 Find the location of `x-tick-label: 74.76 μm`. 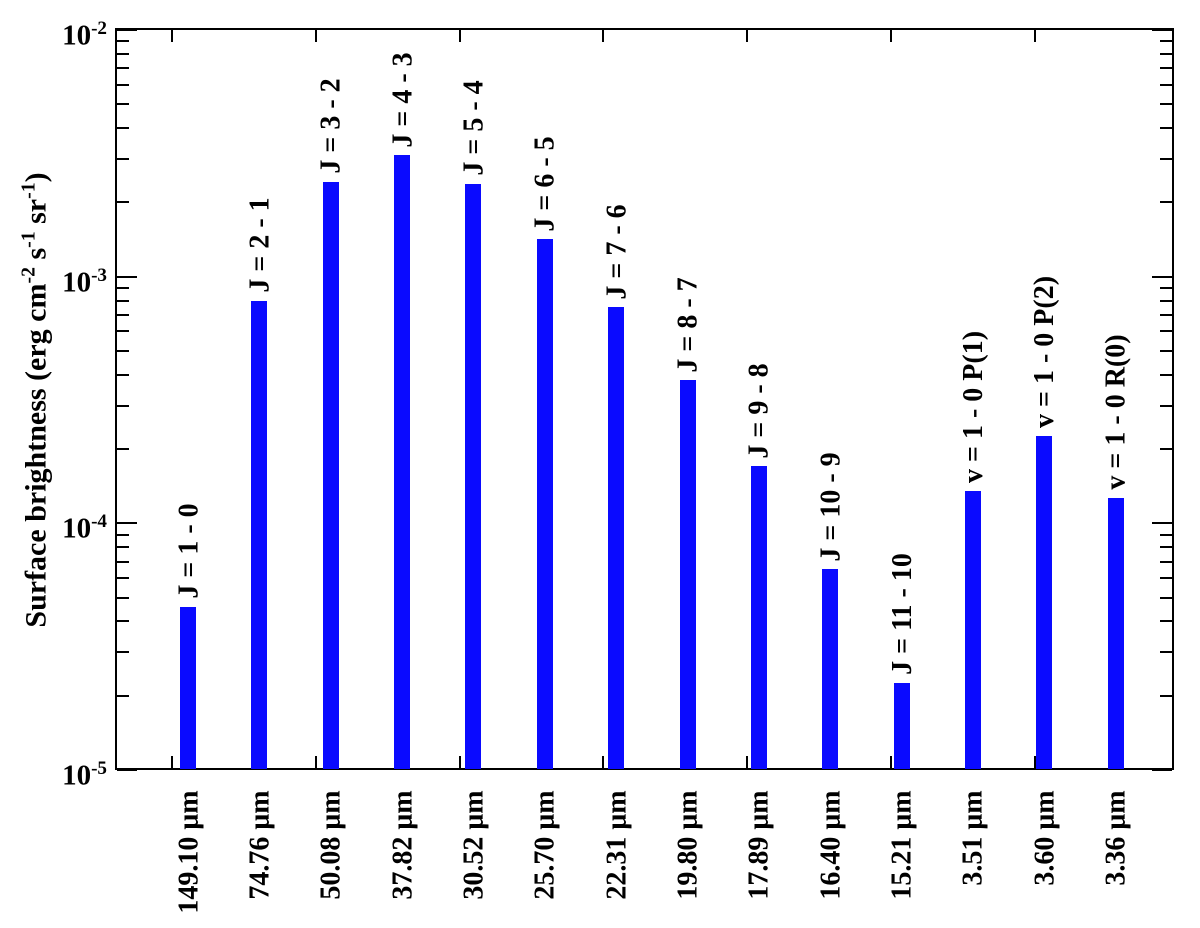

x-tick-label: 74.76 μm is located at coordinates (260, 844).